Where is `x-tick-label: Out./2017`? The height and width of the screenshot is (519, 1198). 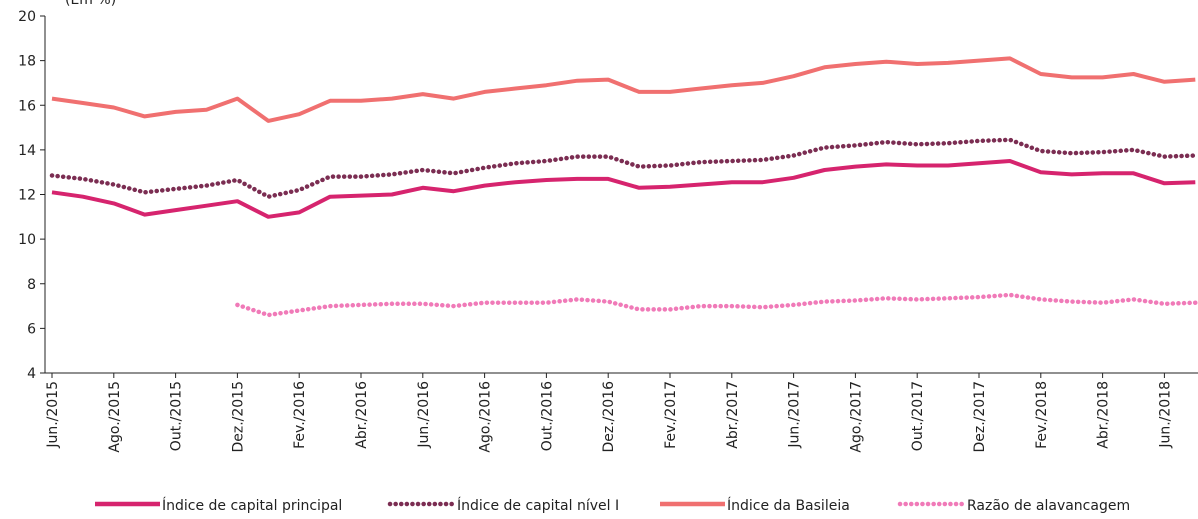 x-tick-label: Out./2017 is located at coordinates (918, 416).